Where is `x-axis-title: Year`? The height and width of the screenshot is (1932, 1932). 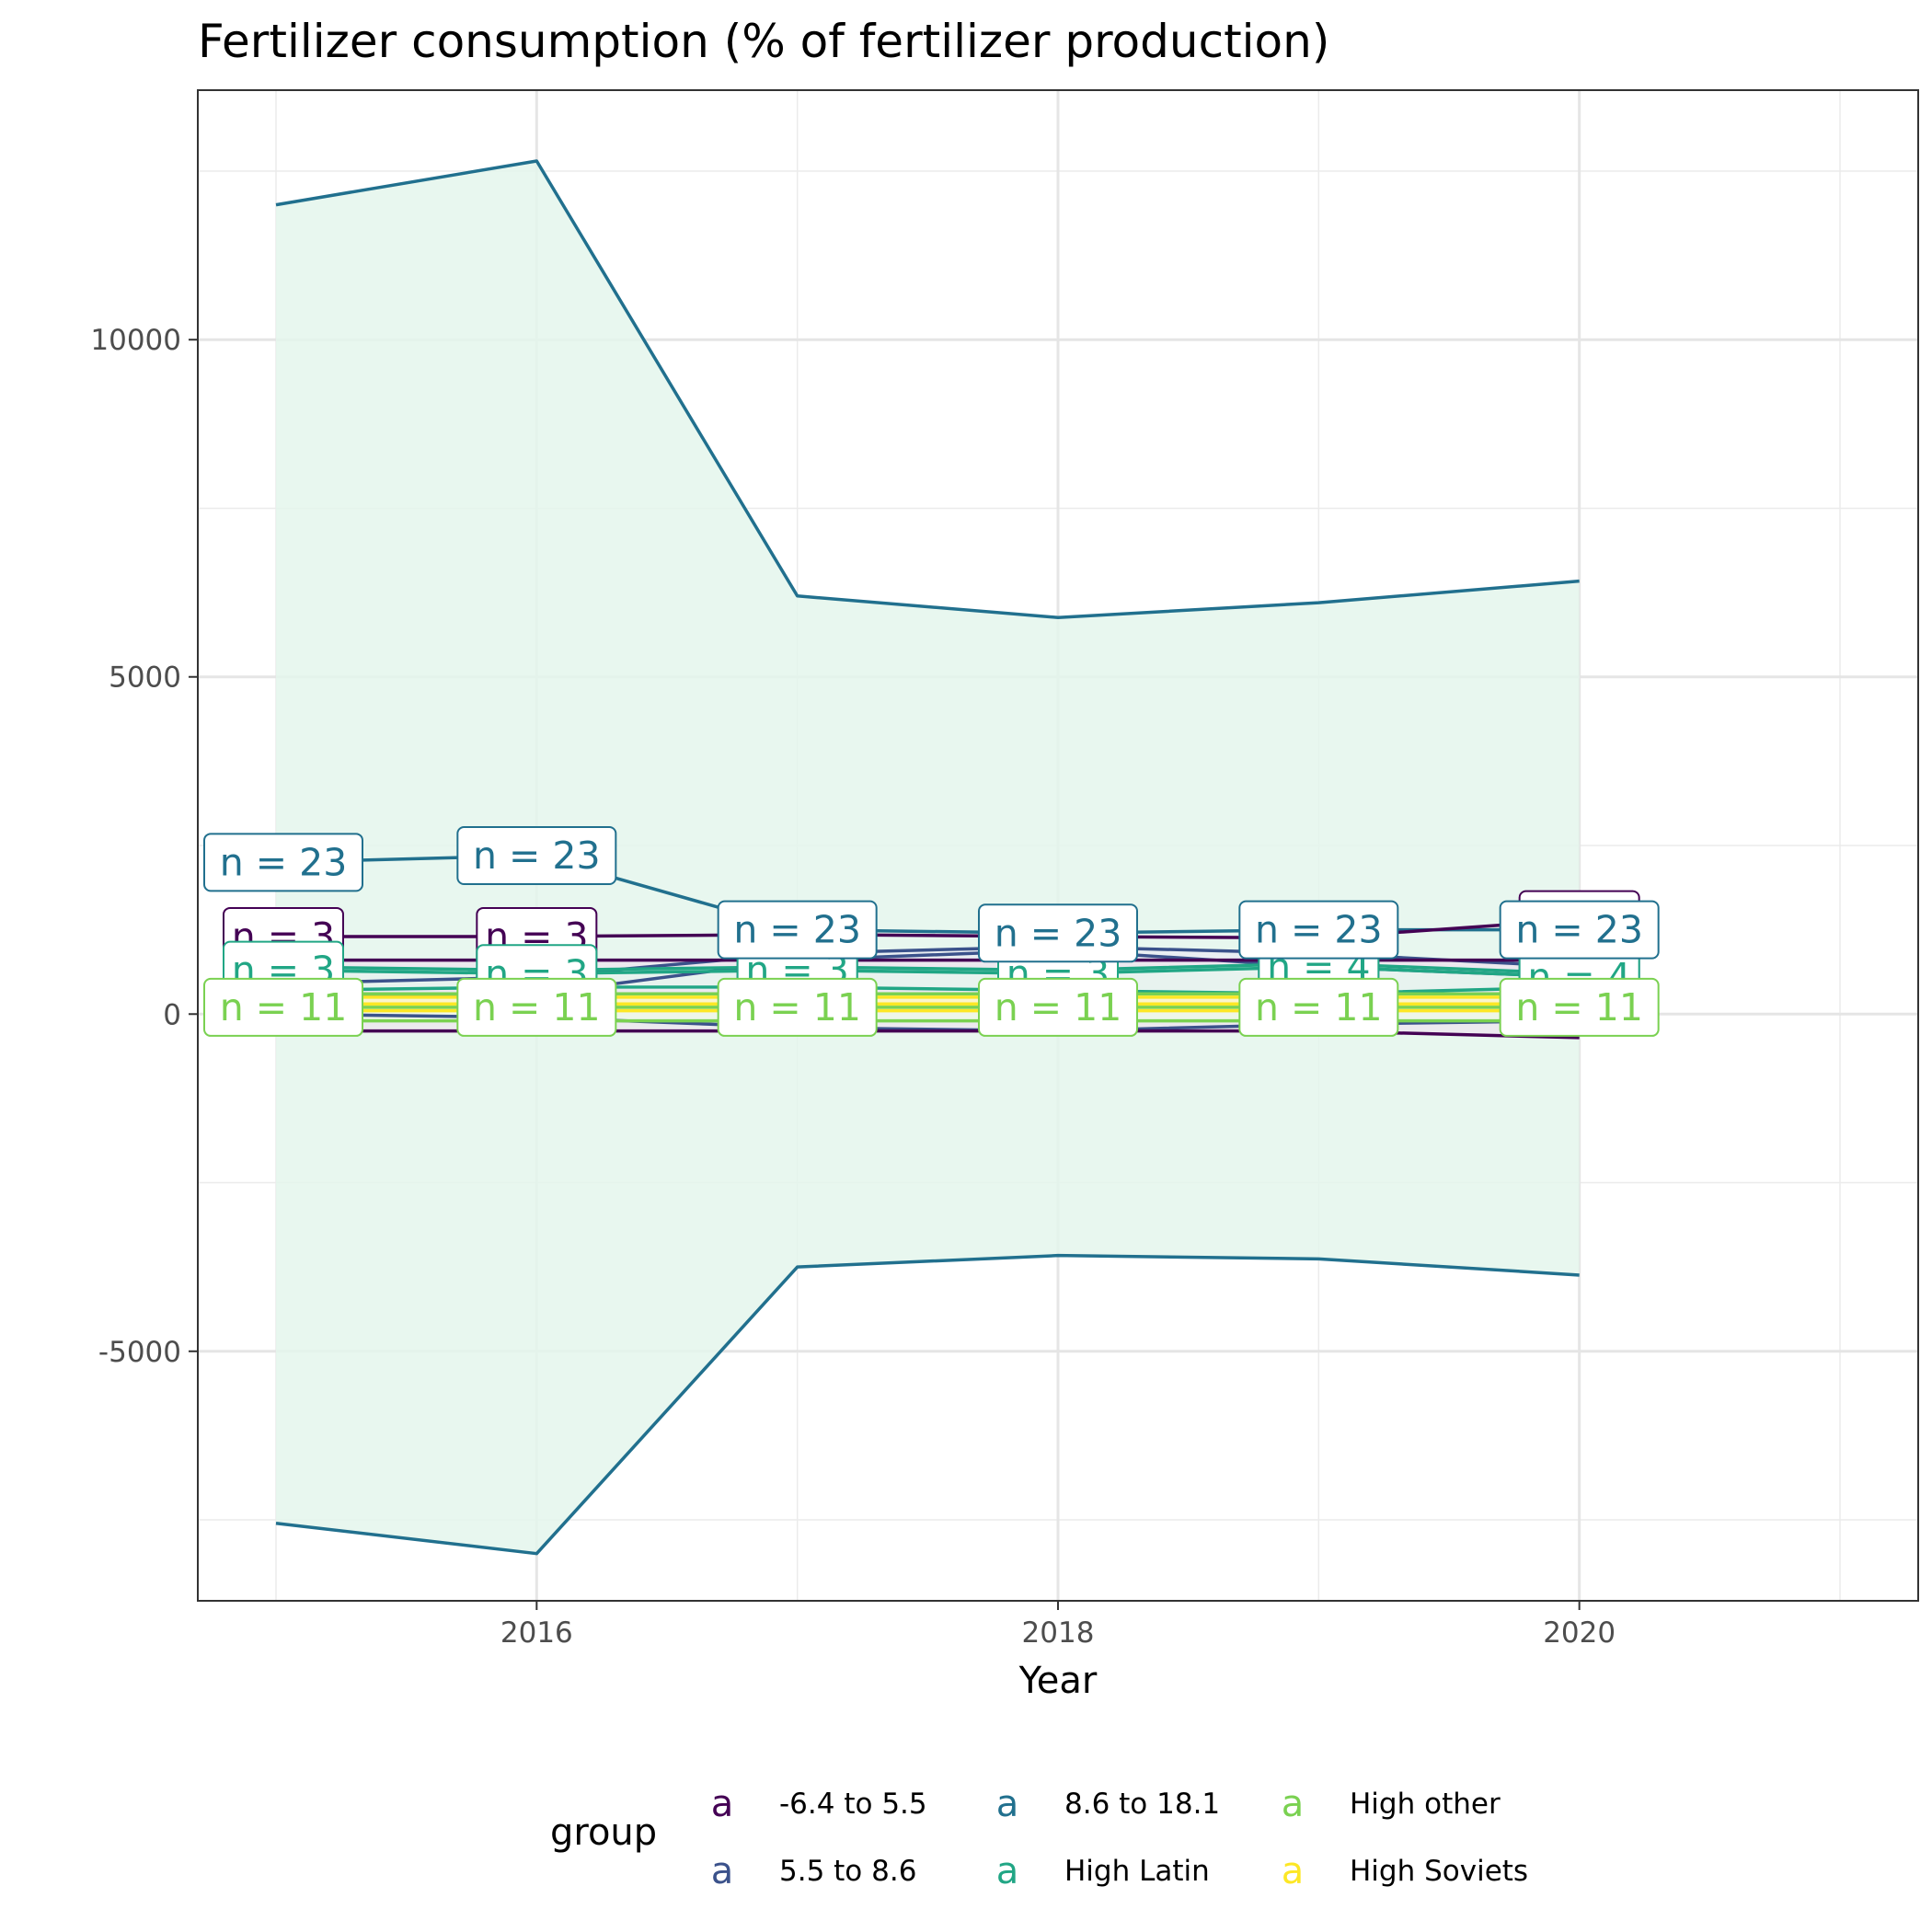
x-axis-title: Year is located at coordinates (1058, 1681).